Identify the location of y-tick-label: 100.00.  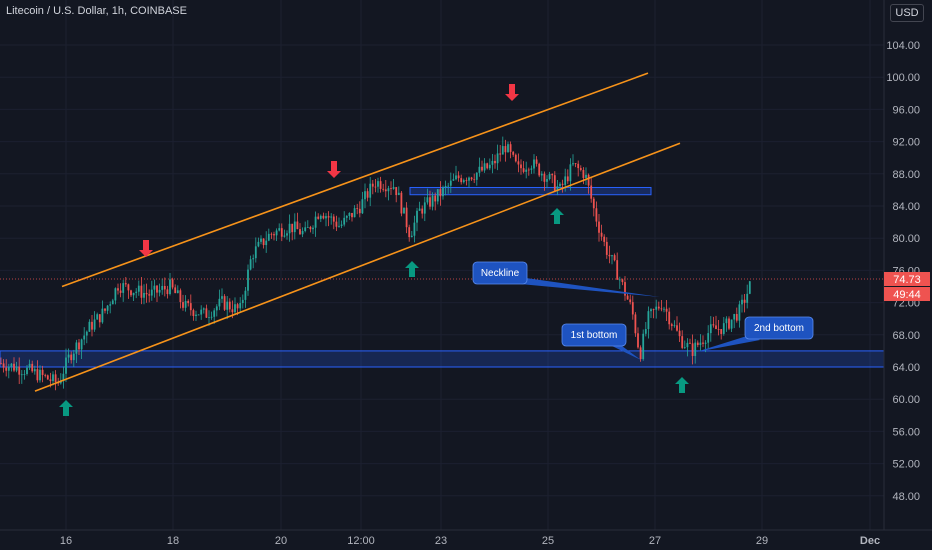
(903, 78).